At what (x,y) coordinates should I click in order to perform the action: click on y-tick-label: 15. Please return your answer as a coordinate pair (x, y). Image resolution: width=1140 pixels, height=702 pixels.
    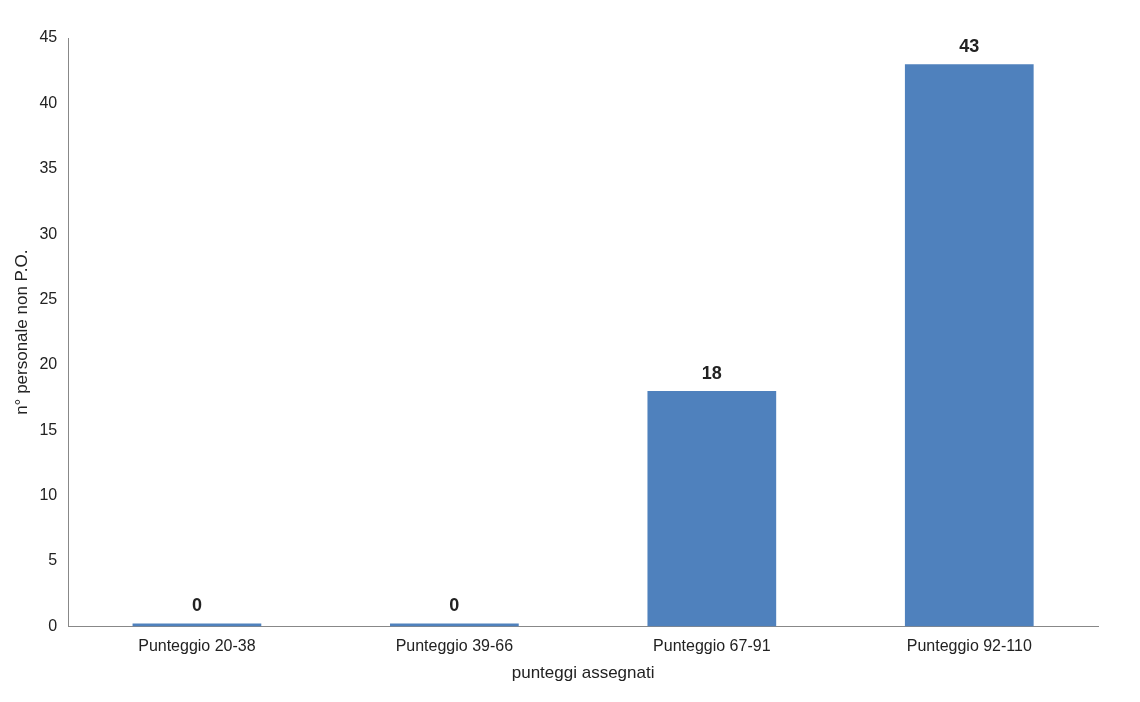
    Looking at the image, I should click on (48, 429).